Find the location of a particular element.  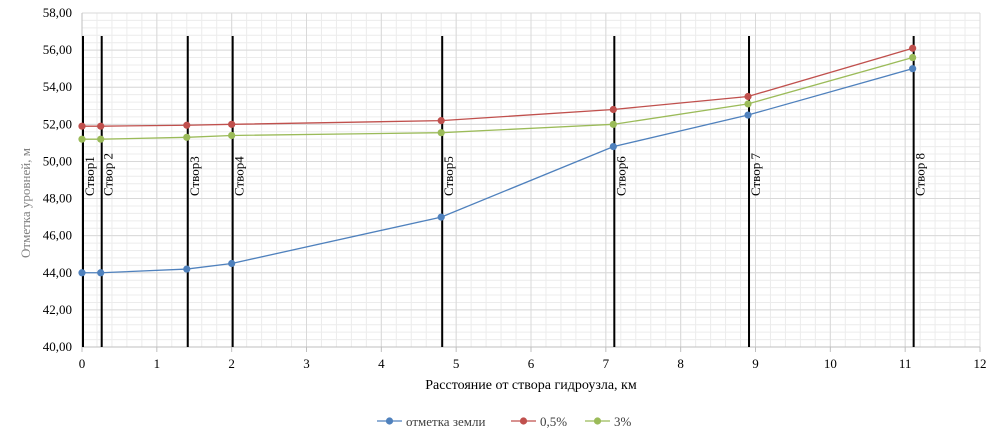

x-tick-label: 7 is located at coordinates (606, 363).